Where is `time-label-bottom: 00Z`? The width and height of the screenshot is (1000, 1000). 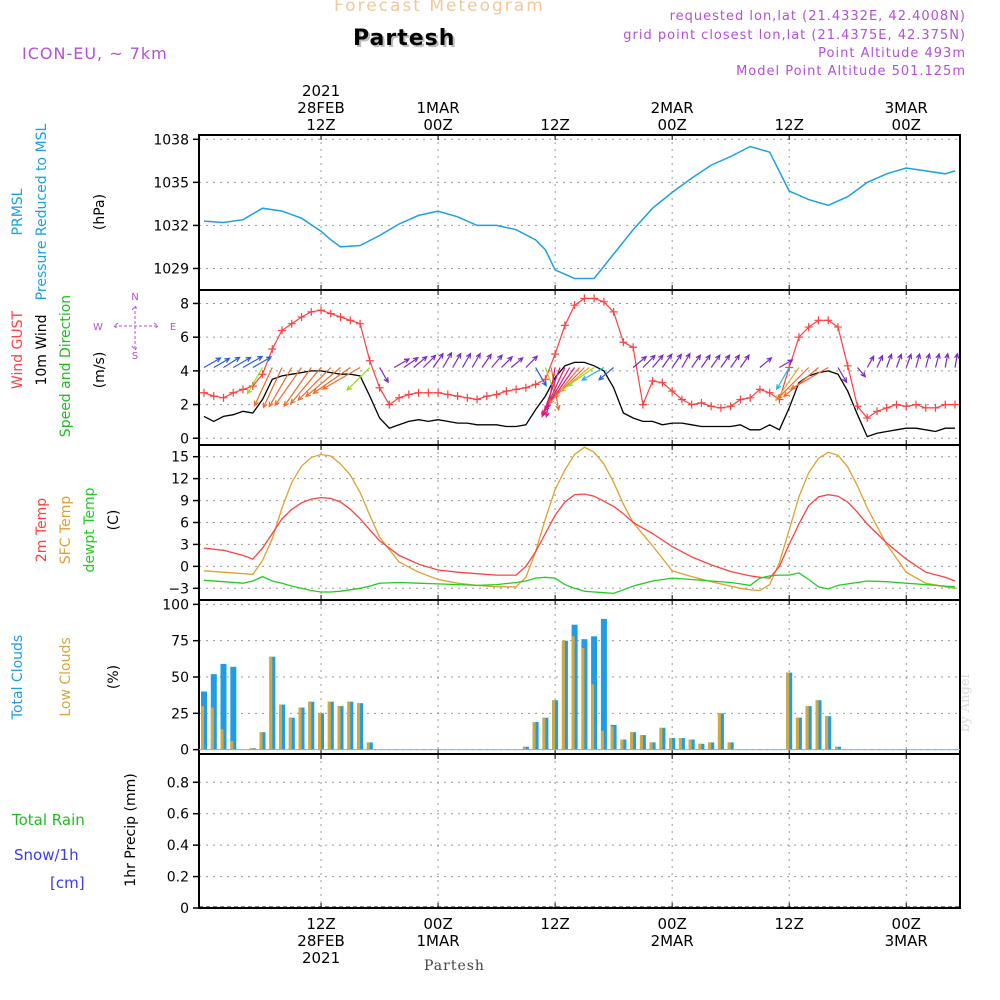 time-label-bottom: 00Z is located at coordinates (906, 924).